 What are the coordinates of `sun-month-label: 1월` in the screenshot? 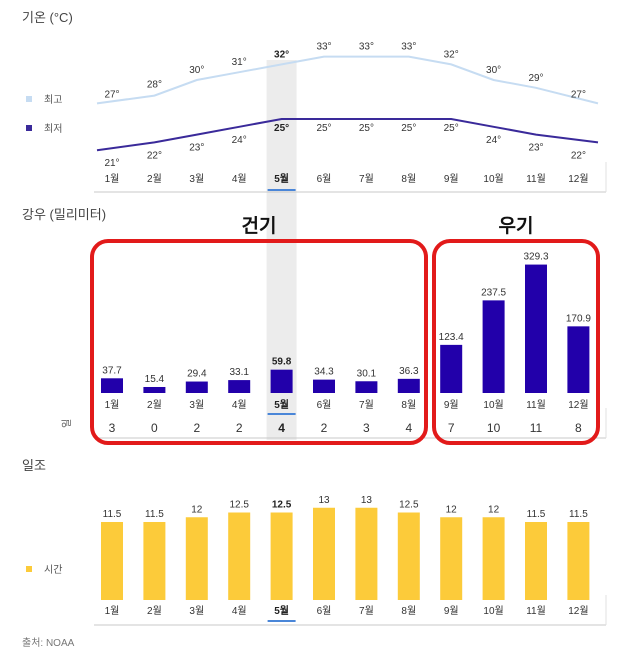 It's located at (112, 611).